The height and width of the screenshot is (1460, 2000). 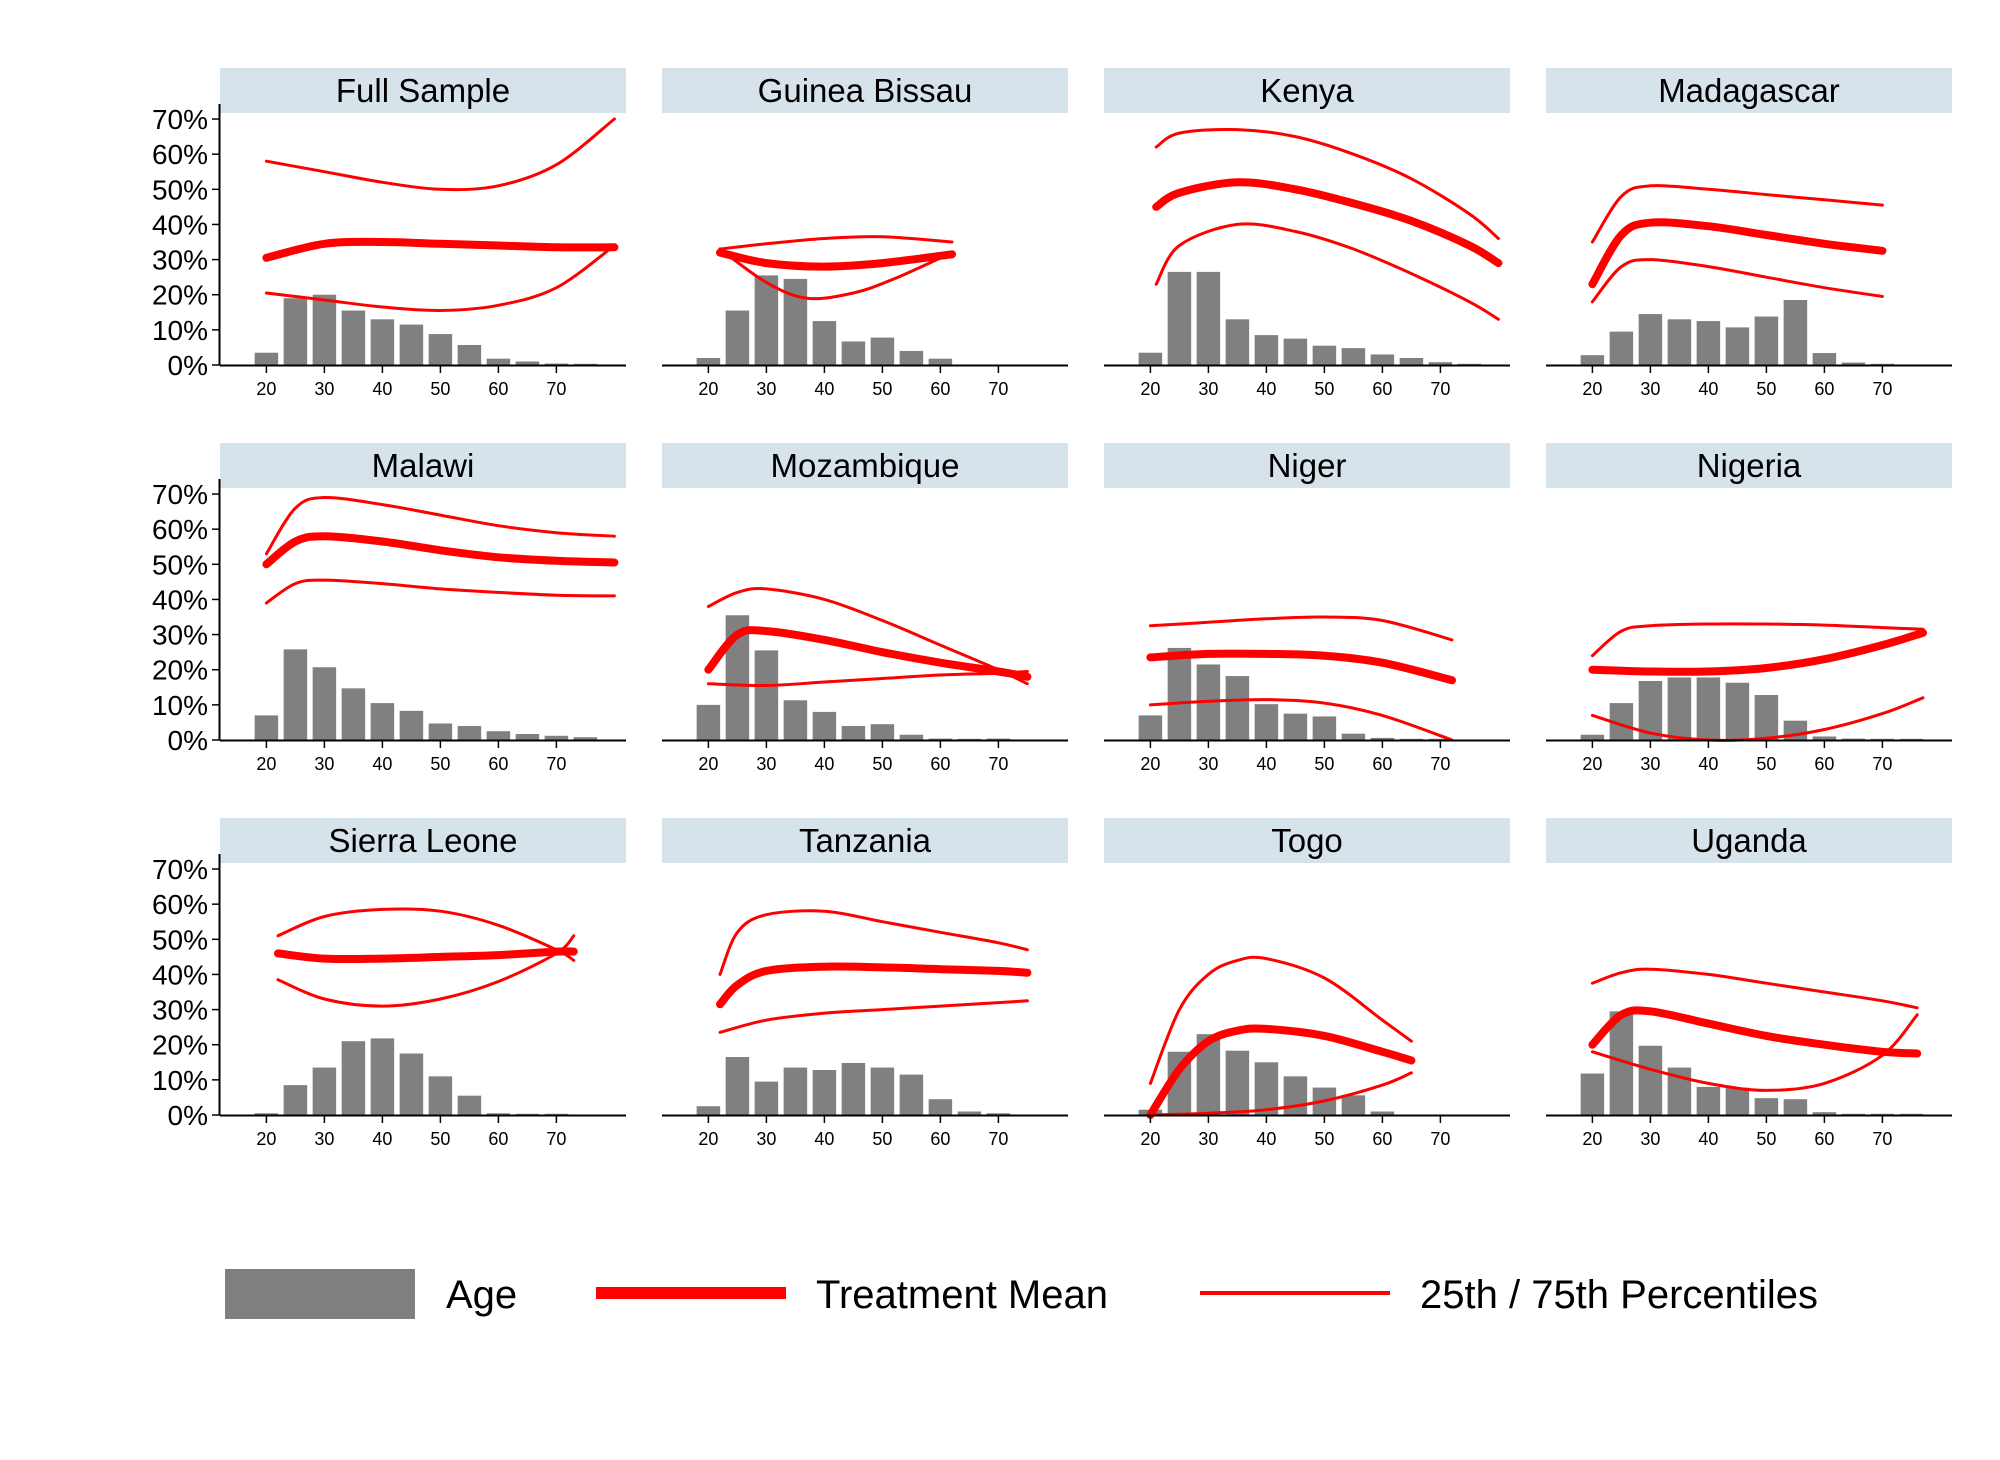 What do you see at coordinates (180, 154) in the screenshot?
I see `y-tick-label: 60%` at bounding box center [180, 154].